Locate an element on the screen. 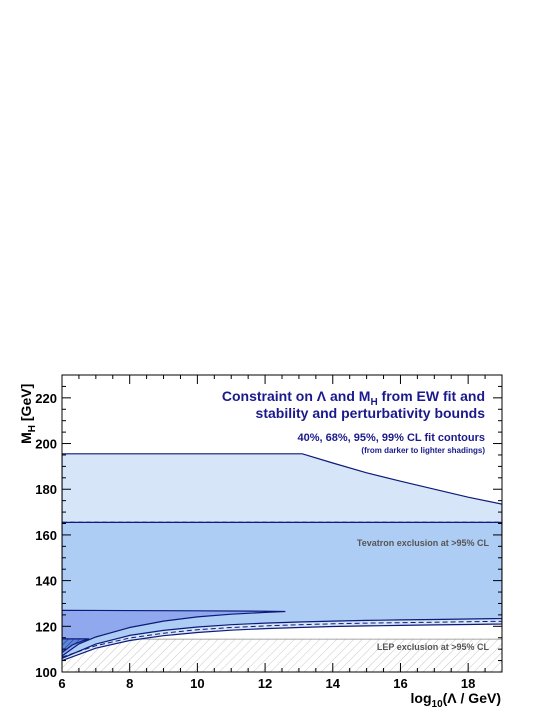 This screenshot has width=553, height=715. region-40cl-hatch is located at coordinates (76, 645).